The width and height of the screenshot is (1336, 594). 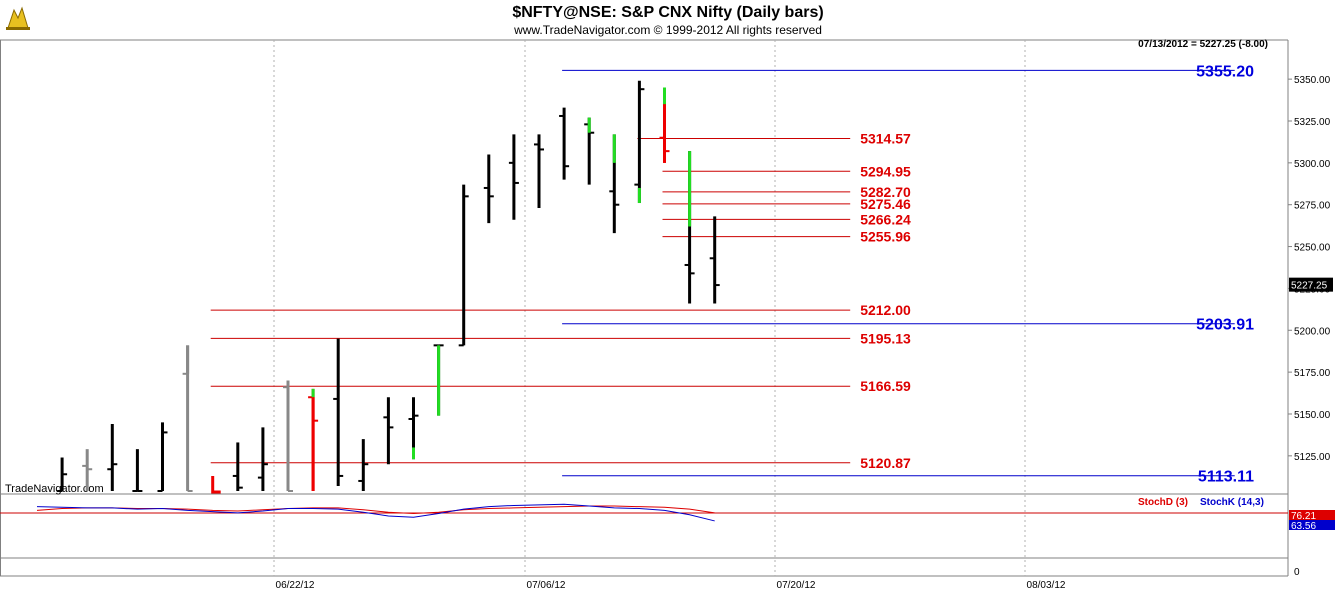 What do you see at coordinates (885, 310) in the screenshot?
I see `red-level-label: 5212.00` at bounding box center [885, 310].